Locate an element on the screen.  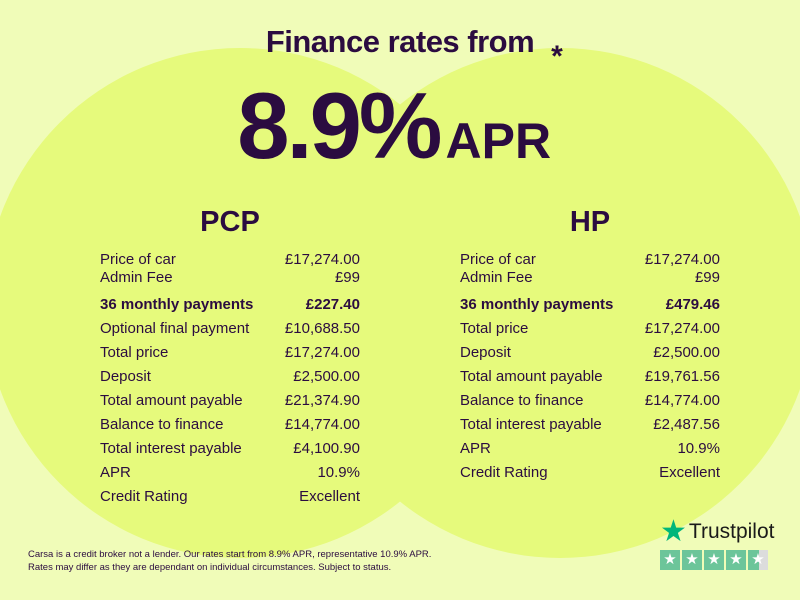
table-row: Total interest payable £2,487.56 is located at coordinates (590, 425).